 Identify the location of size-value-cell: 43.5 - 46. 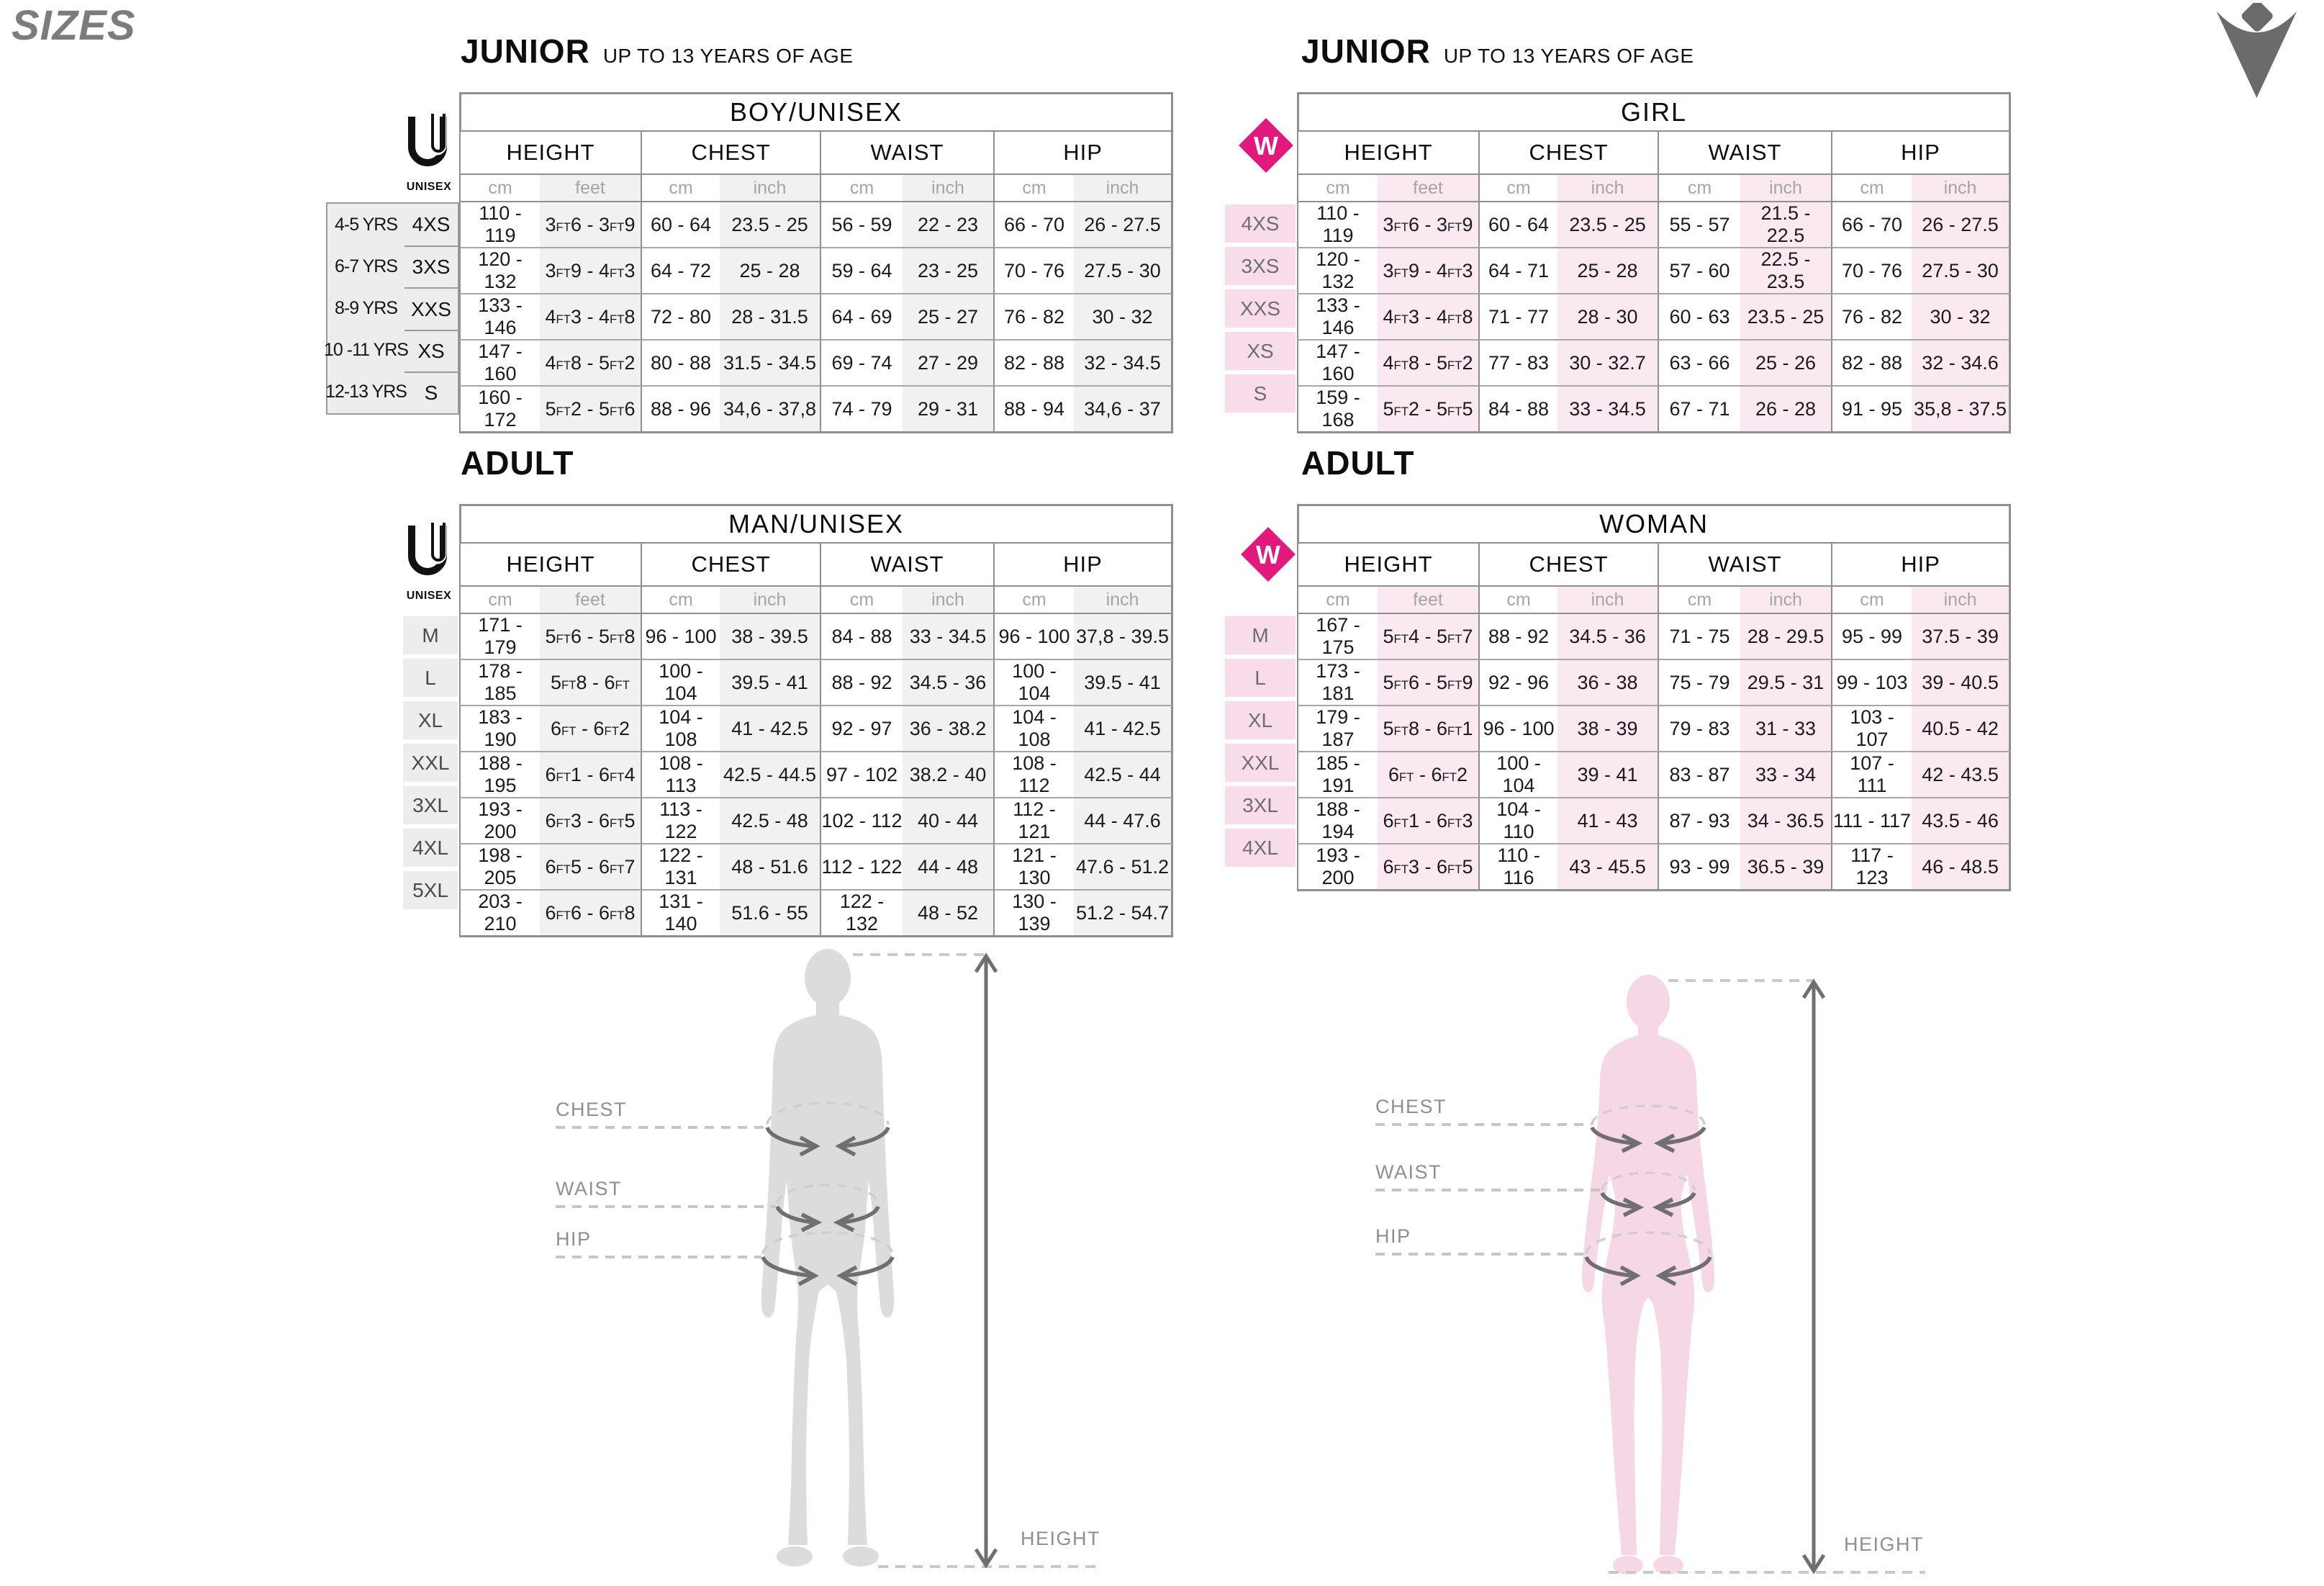
(1962, 821).